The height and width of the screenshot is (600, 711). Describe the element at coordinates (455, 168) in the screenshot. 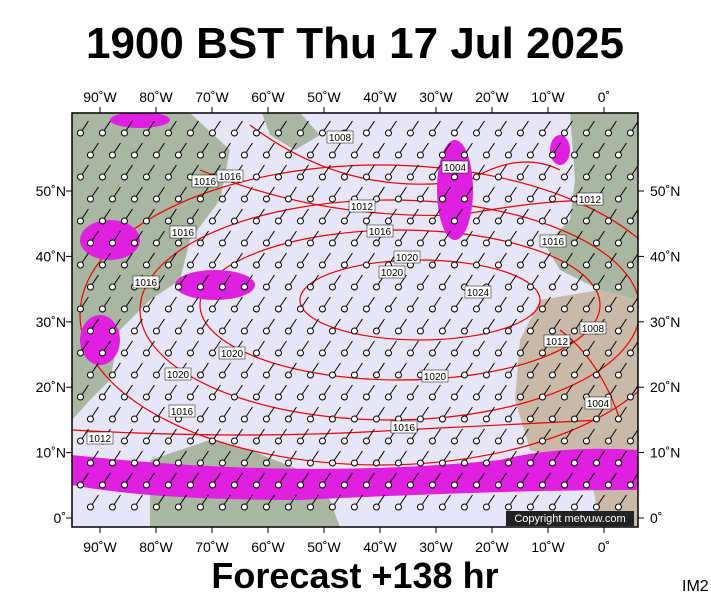

I see `isobar-label: 1004` at that location.